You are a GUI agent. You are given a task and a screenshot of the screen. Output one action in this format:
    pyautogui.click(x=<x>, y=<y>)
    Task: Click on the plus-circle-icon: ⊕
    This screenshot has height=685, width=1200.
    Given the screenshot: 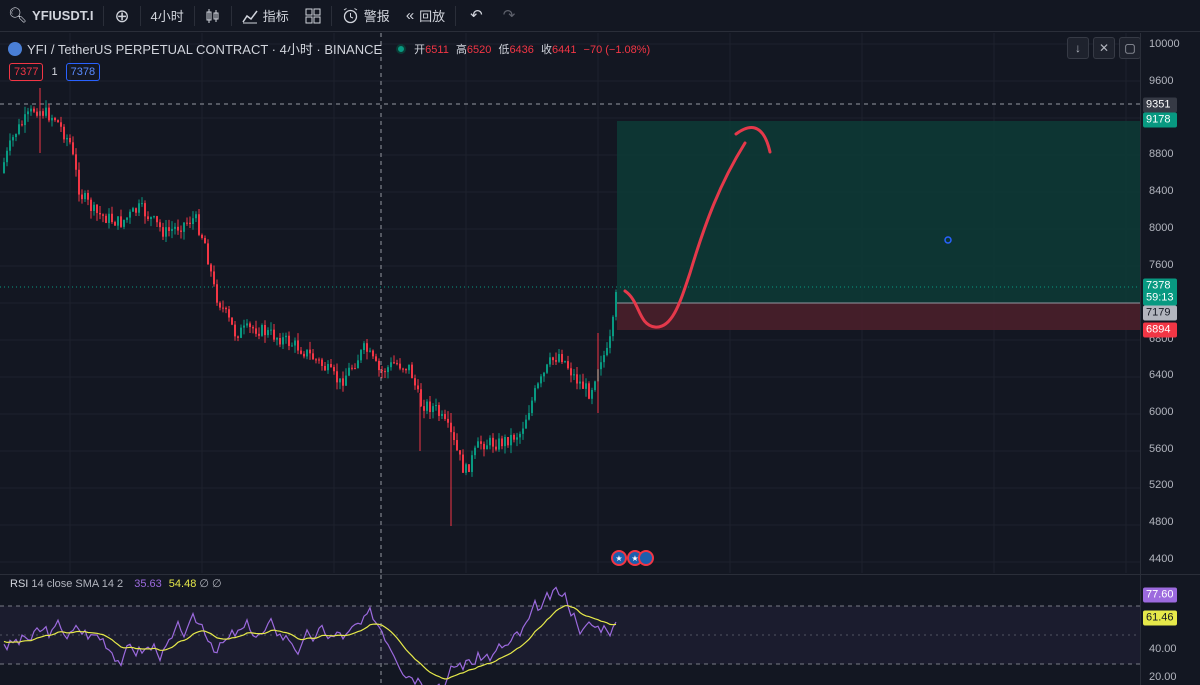 What is the action you would take?
    pyautogui.click(x=122, y=15)
    